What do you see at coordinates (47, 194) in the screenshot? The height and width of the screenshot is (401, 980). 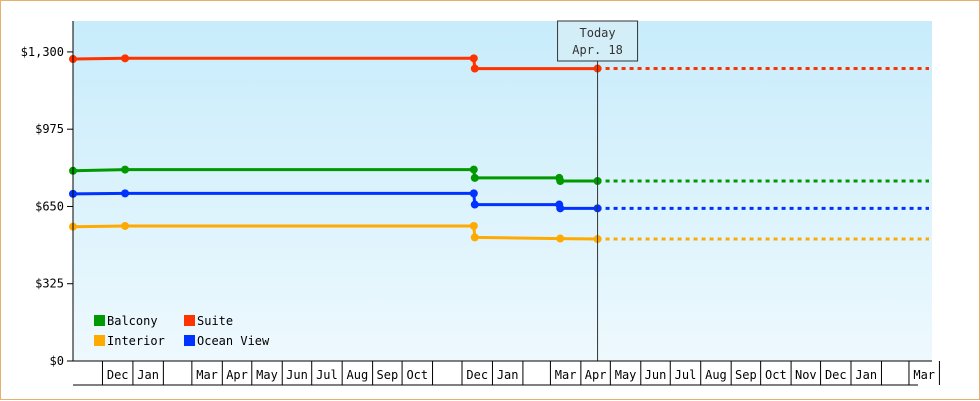 I see `y-axis: $0 $325 $650 $975 $1,300` at bounding box center [47, 194].